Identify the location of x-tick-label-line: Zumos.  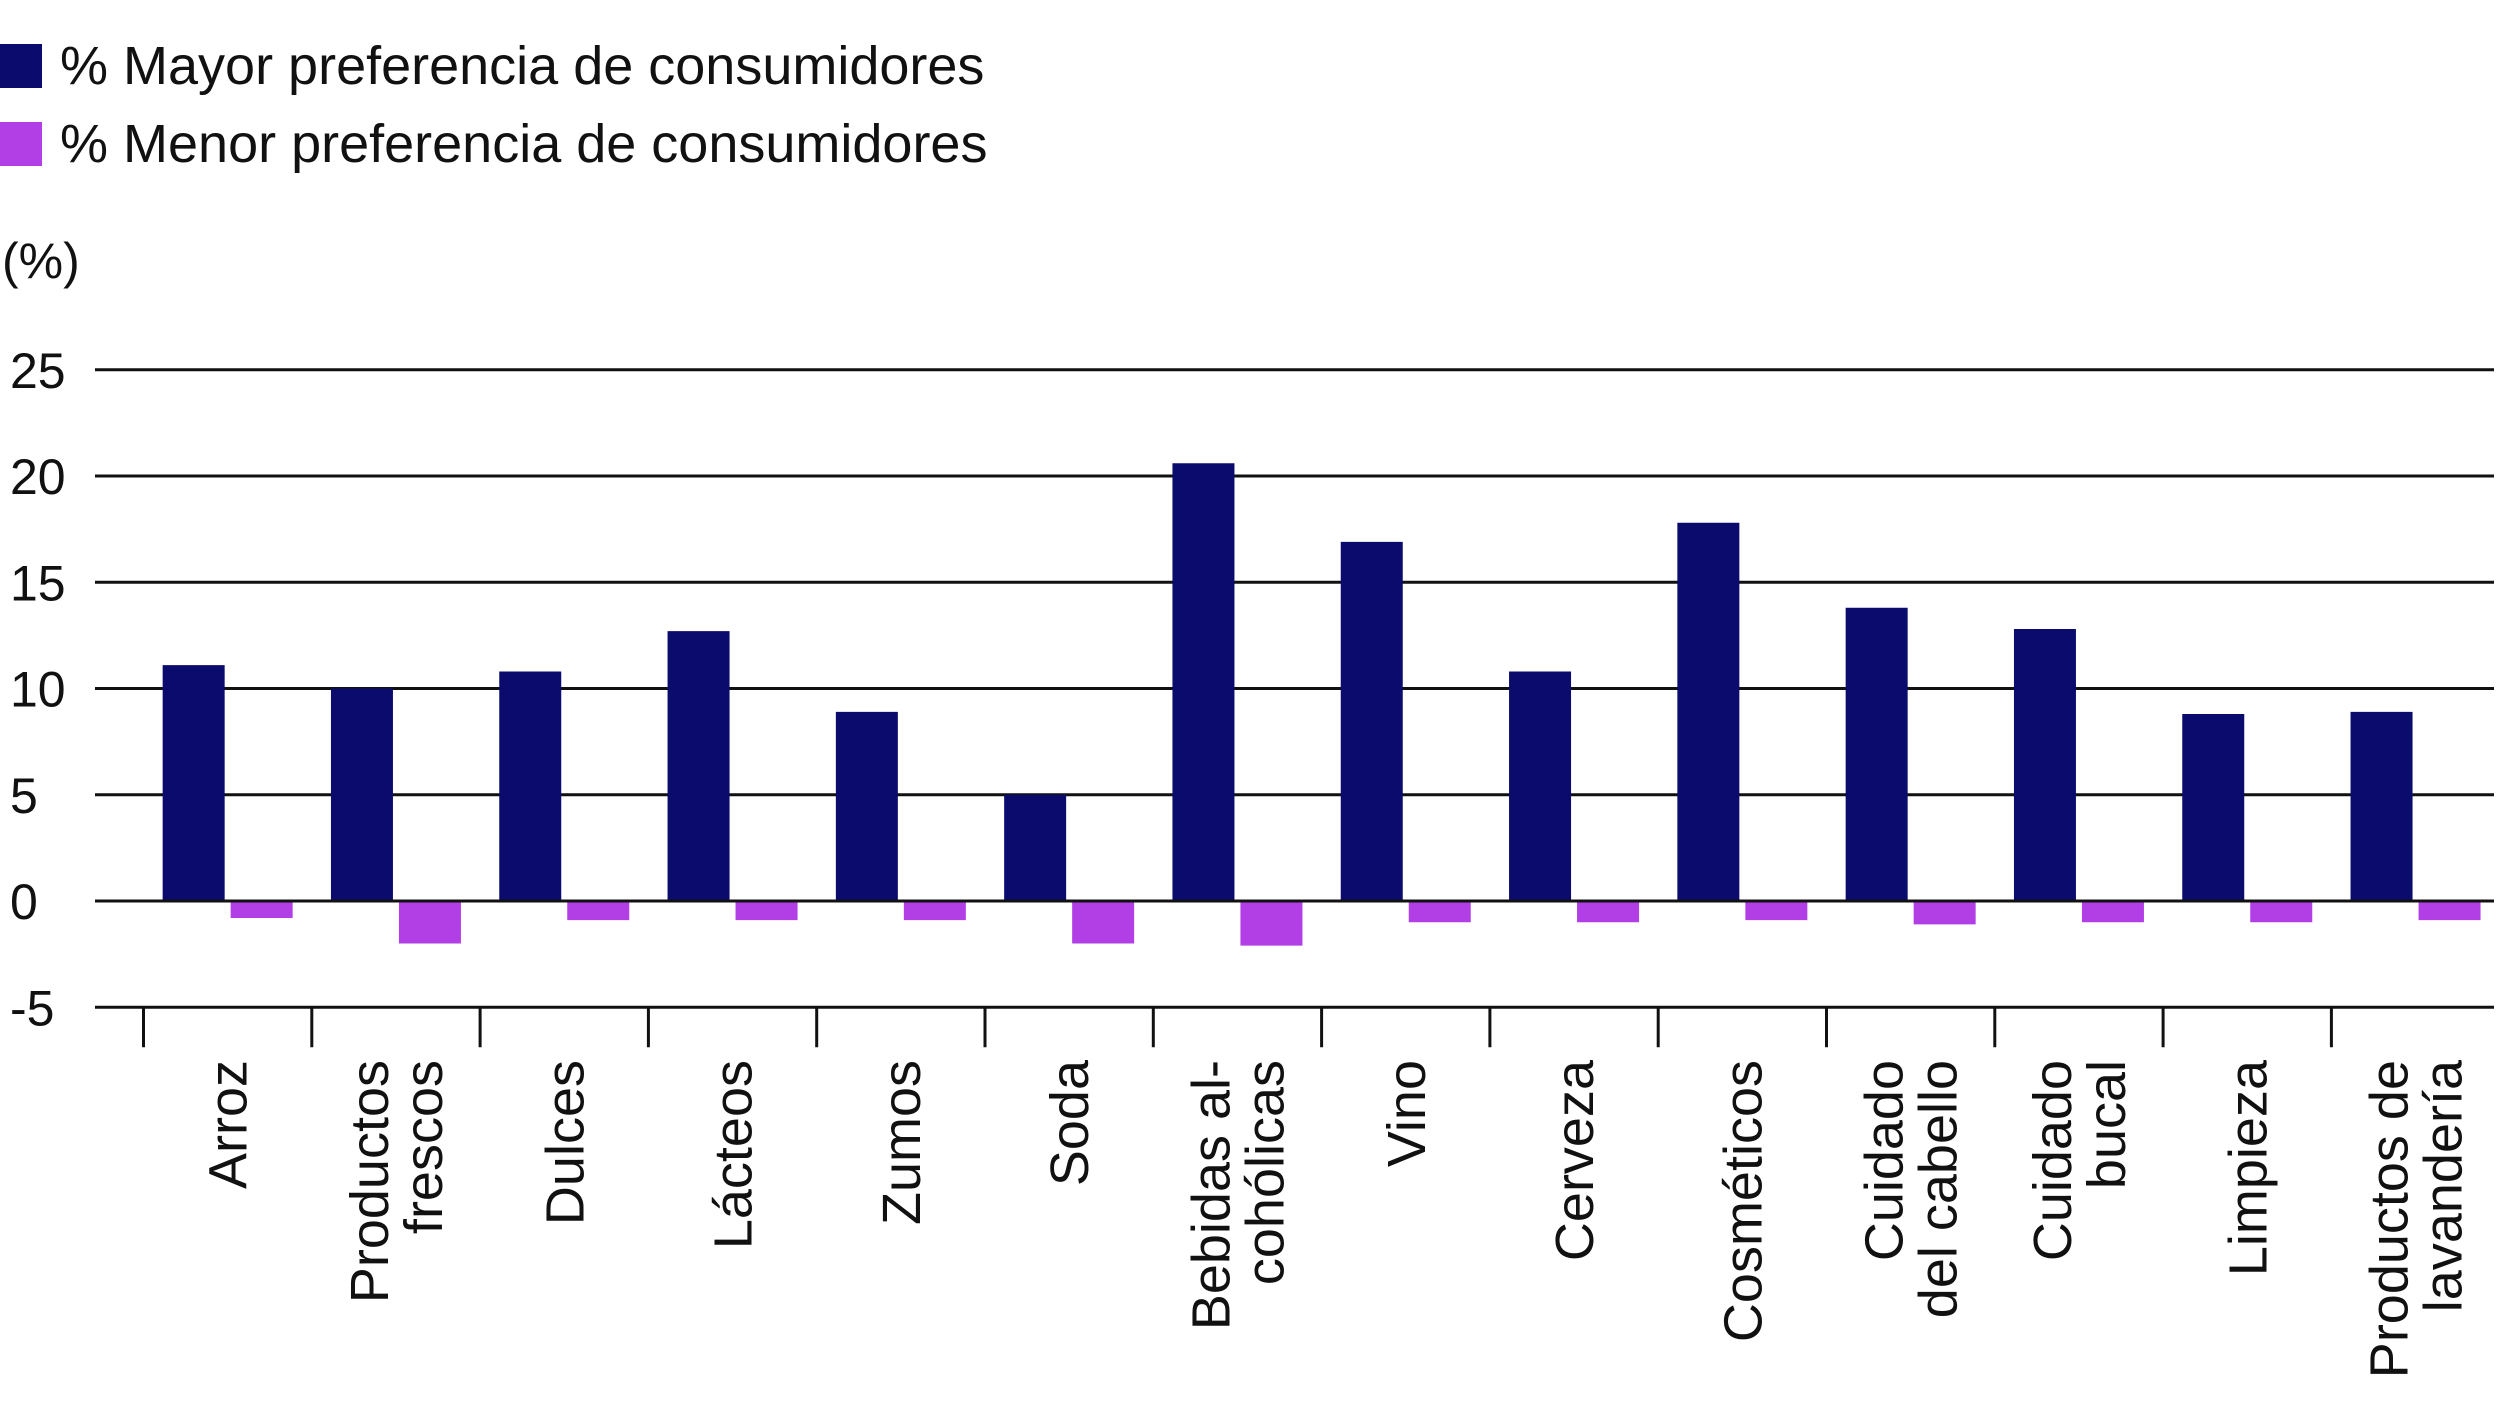
(902, 1142).